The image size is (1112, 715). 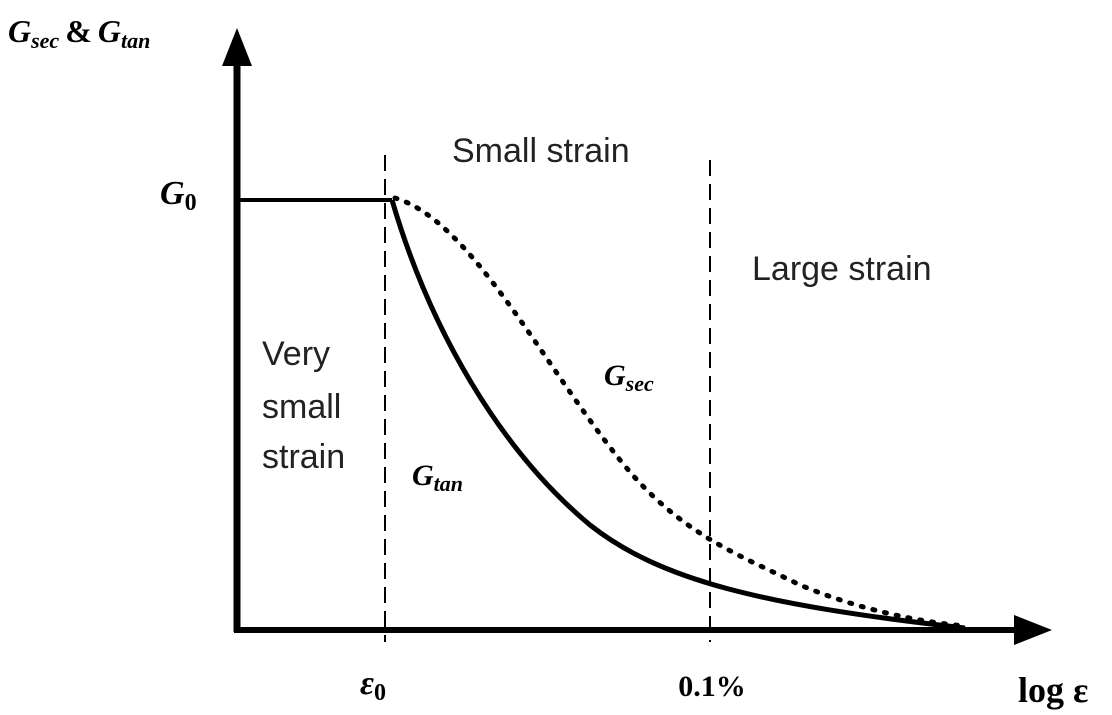 What do you see at coordinates (541, 151) in the screenshot?
I see `region-label: Small strain` at bounding box center [541, 151].